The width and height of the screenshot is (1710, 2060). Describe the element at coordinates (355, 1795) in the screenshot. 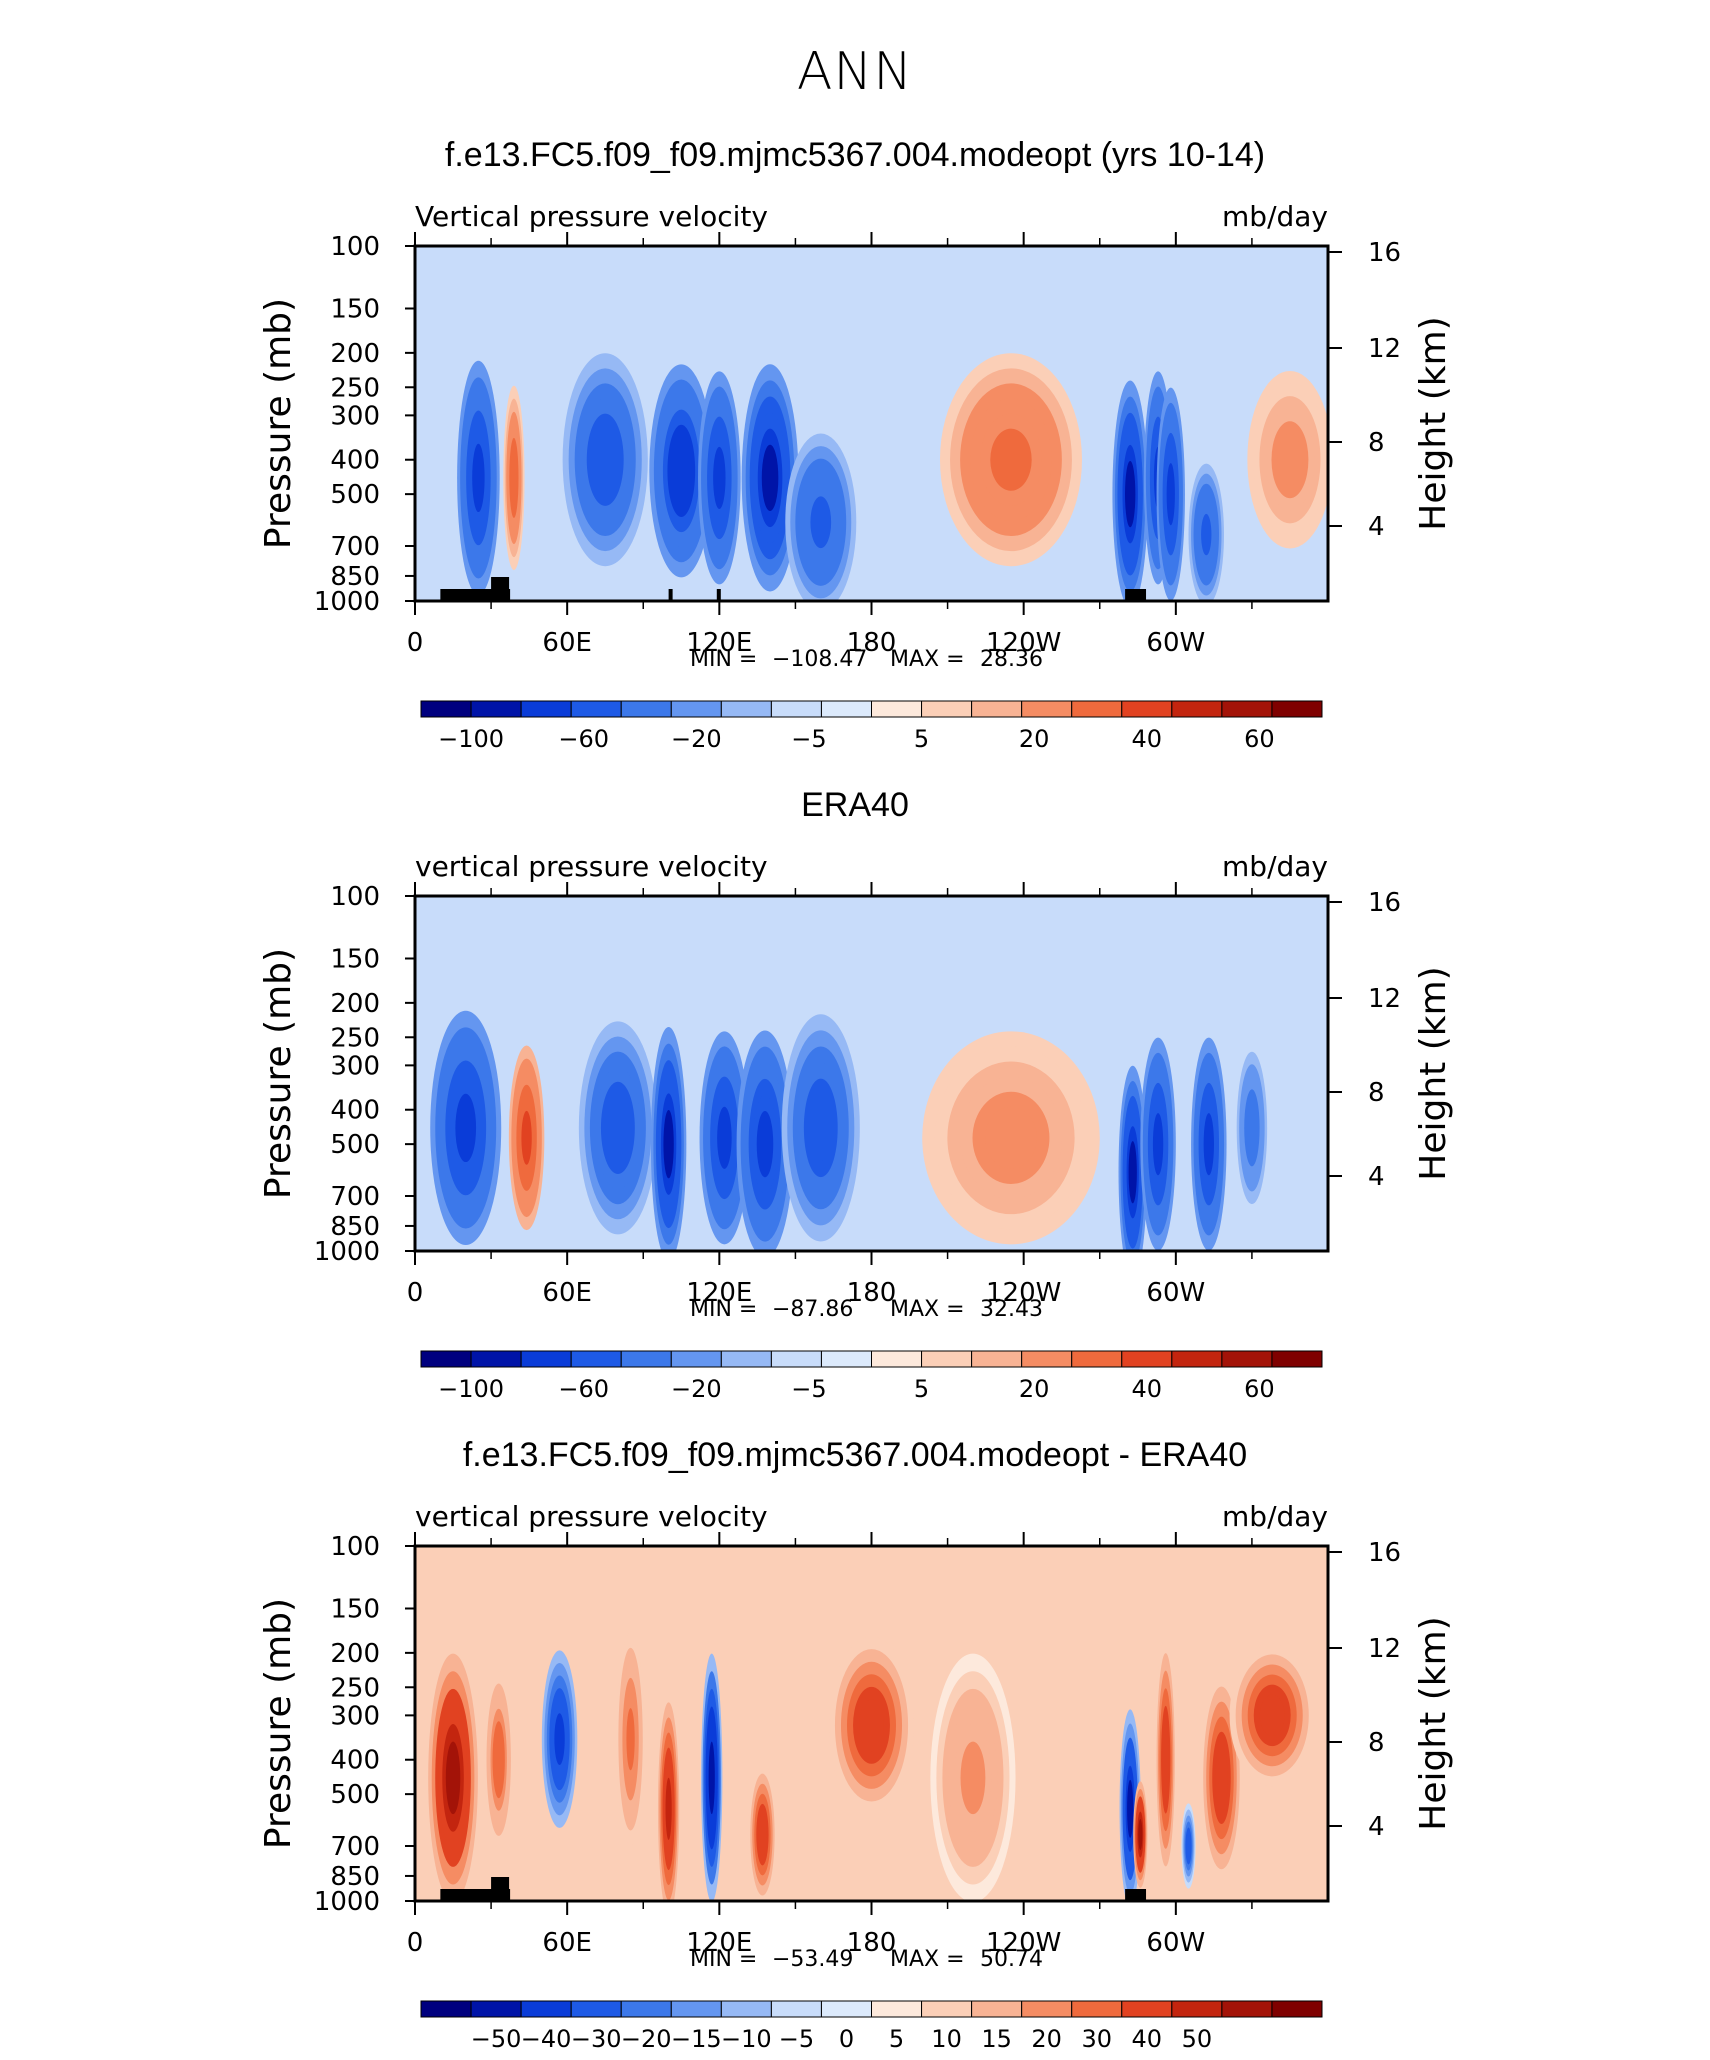

I see `y-tick-label: 500` at that location.